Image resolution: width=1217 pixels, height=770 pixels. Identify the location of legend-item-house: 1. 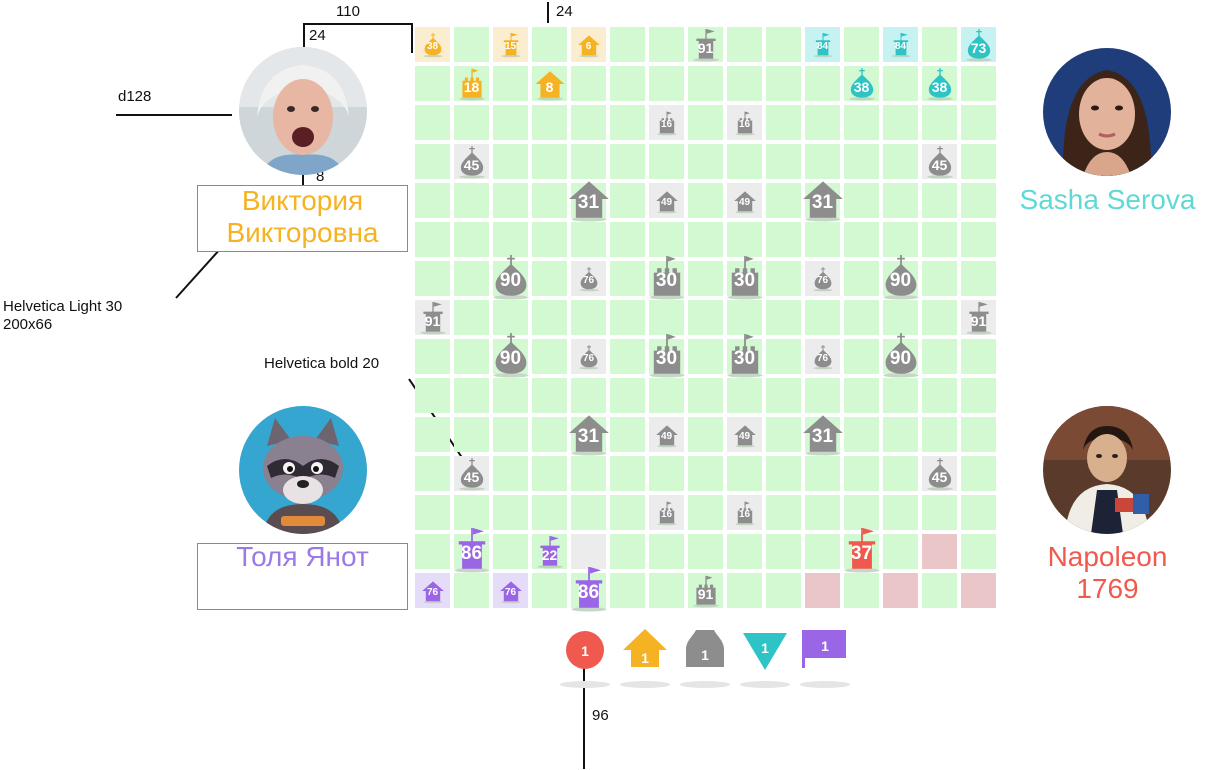
(645, 658).